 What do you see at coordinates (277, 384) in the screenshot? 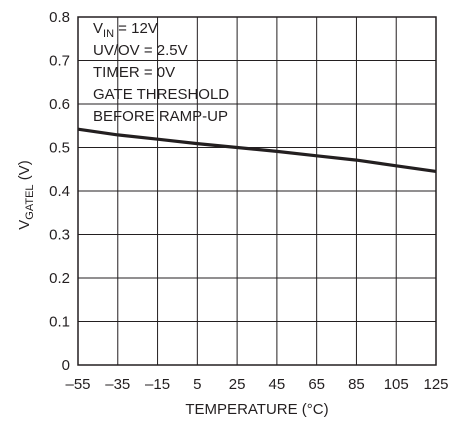
I see `x-tick-label: 45` at bounding box center [277, 384].